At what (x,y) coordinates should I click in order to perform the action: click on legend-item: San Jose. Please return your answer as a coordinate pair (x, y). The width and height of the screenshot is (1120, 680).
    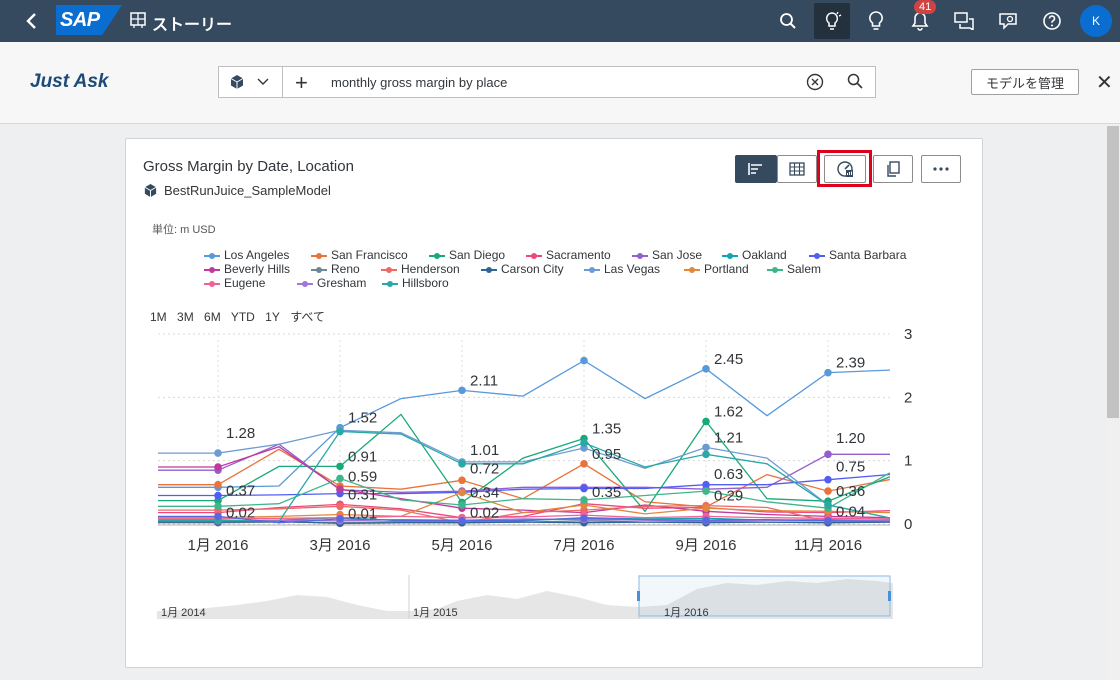
    Looking at the image, I should click on (667, 255).